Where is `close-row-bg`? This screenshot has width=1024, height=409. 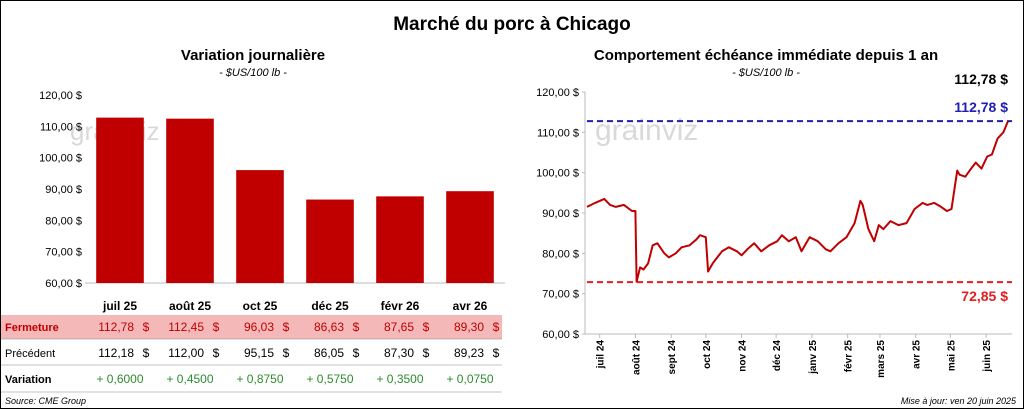
close-row-bg is located at coordinates (251, 327).